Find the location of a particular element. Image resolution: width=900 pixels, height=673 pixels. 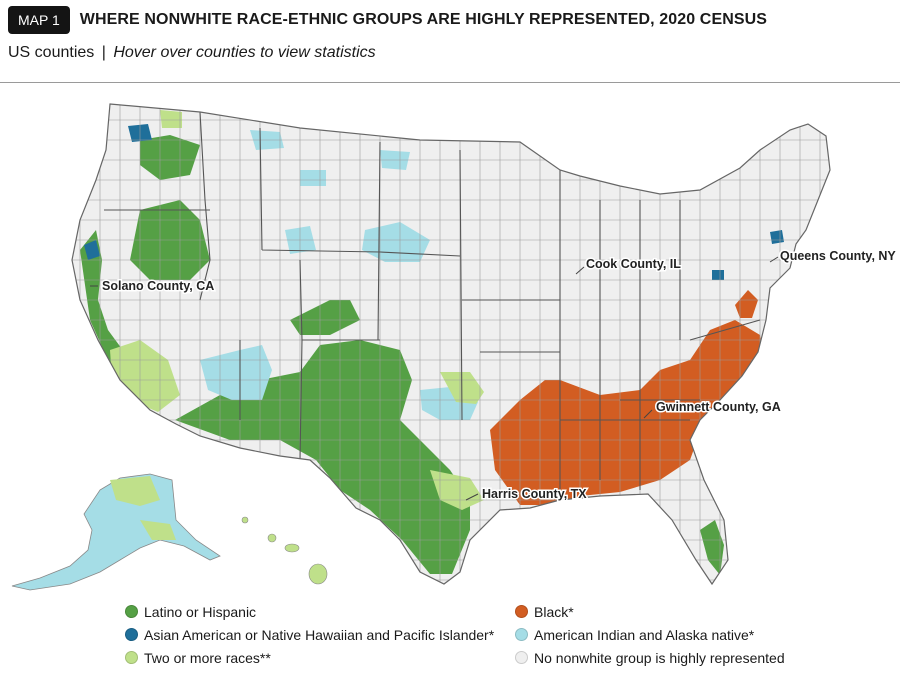

black-region-southeast is located at coordinates (628, 412).